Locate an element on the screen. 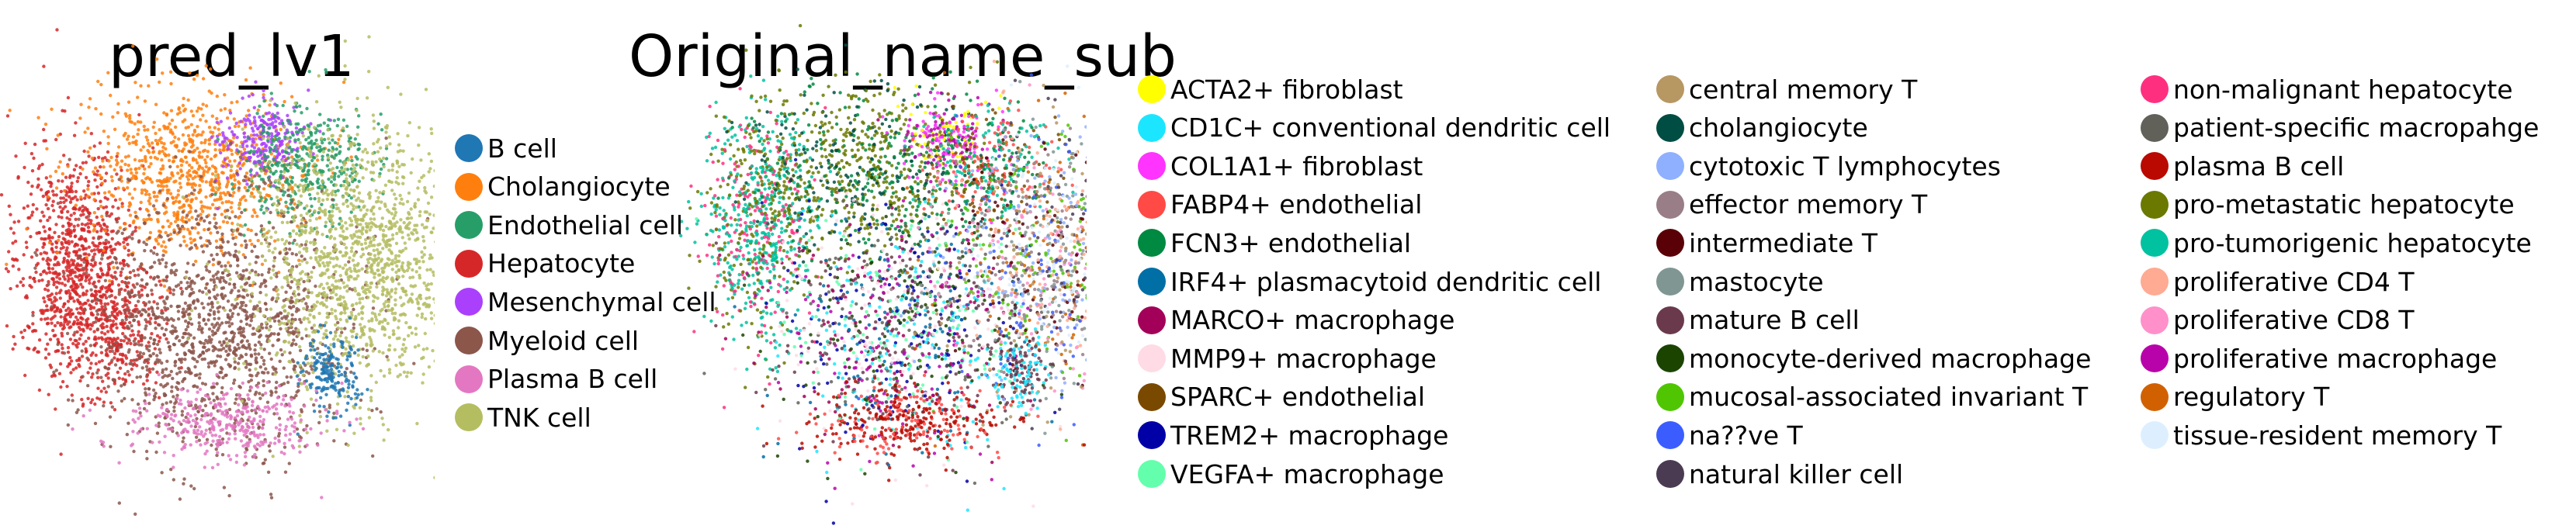 This screenshot has height=529, width=2576. legend-entry: intermediate T is located at coordinates (1766, 242).